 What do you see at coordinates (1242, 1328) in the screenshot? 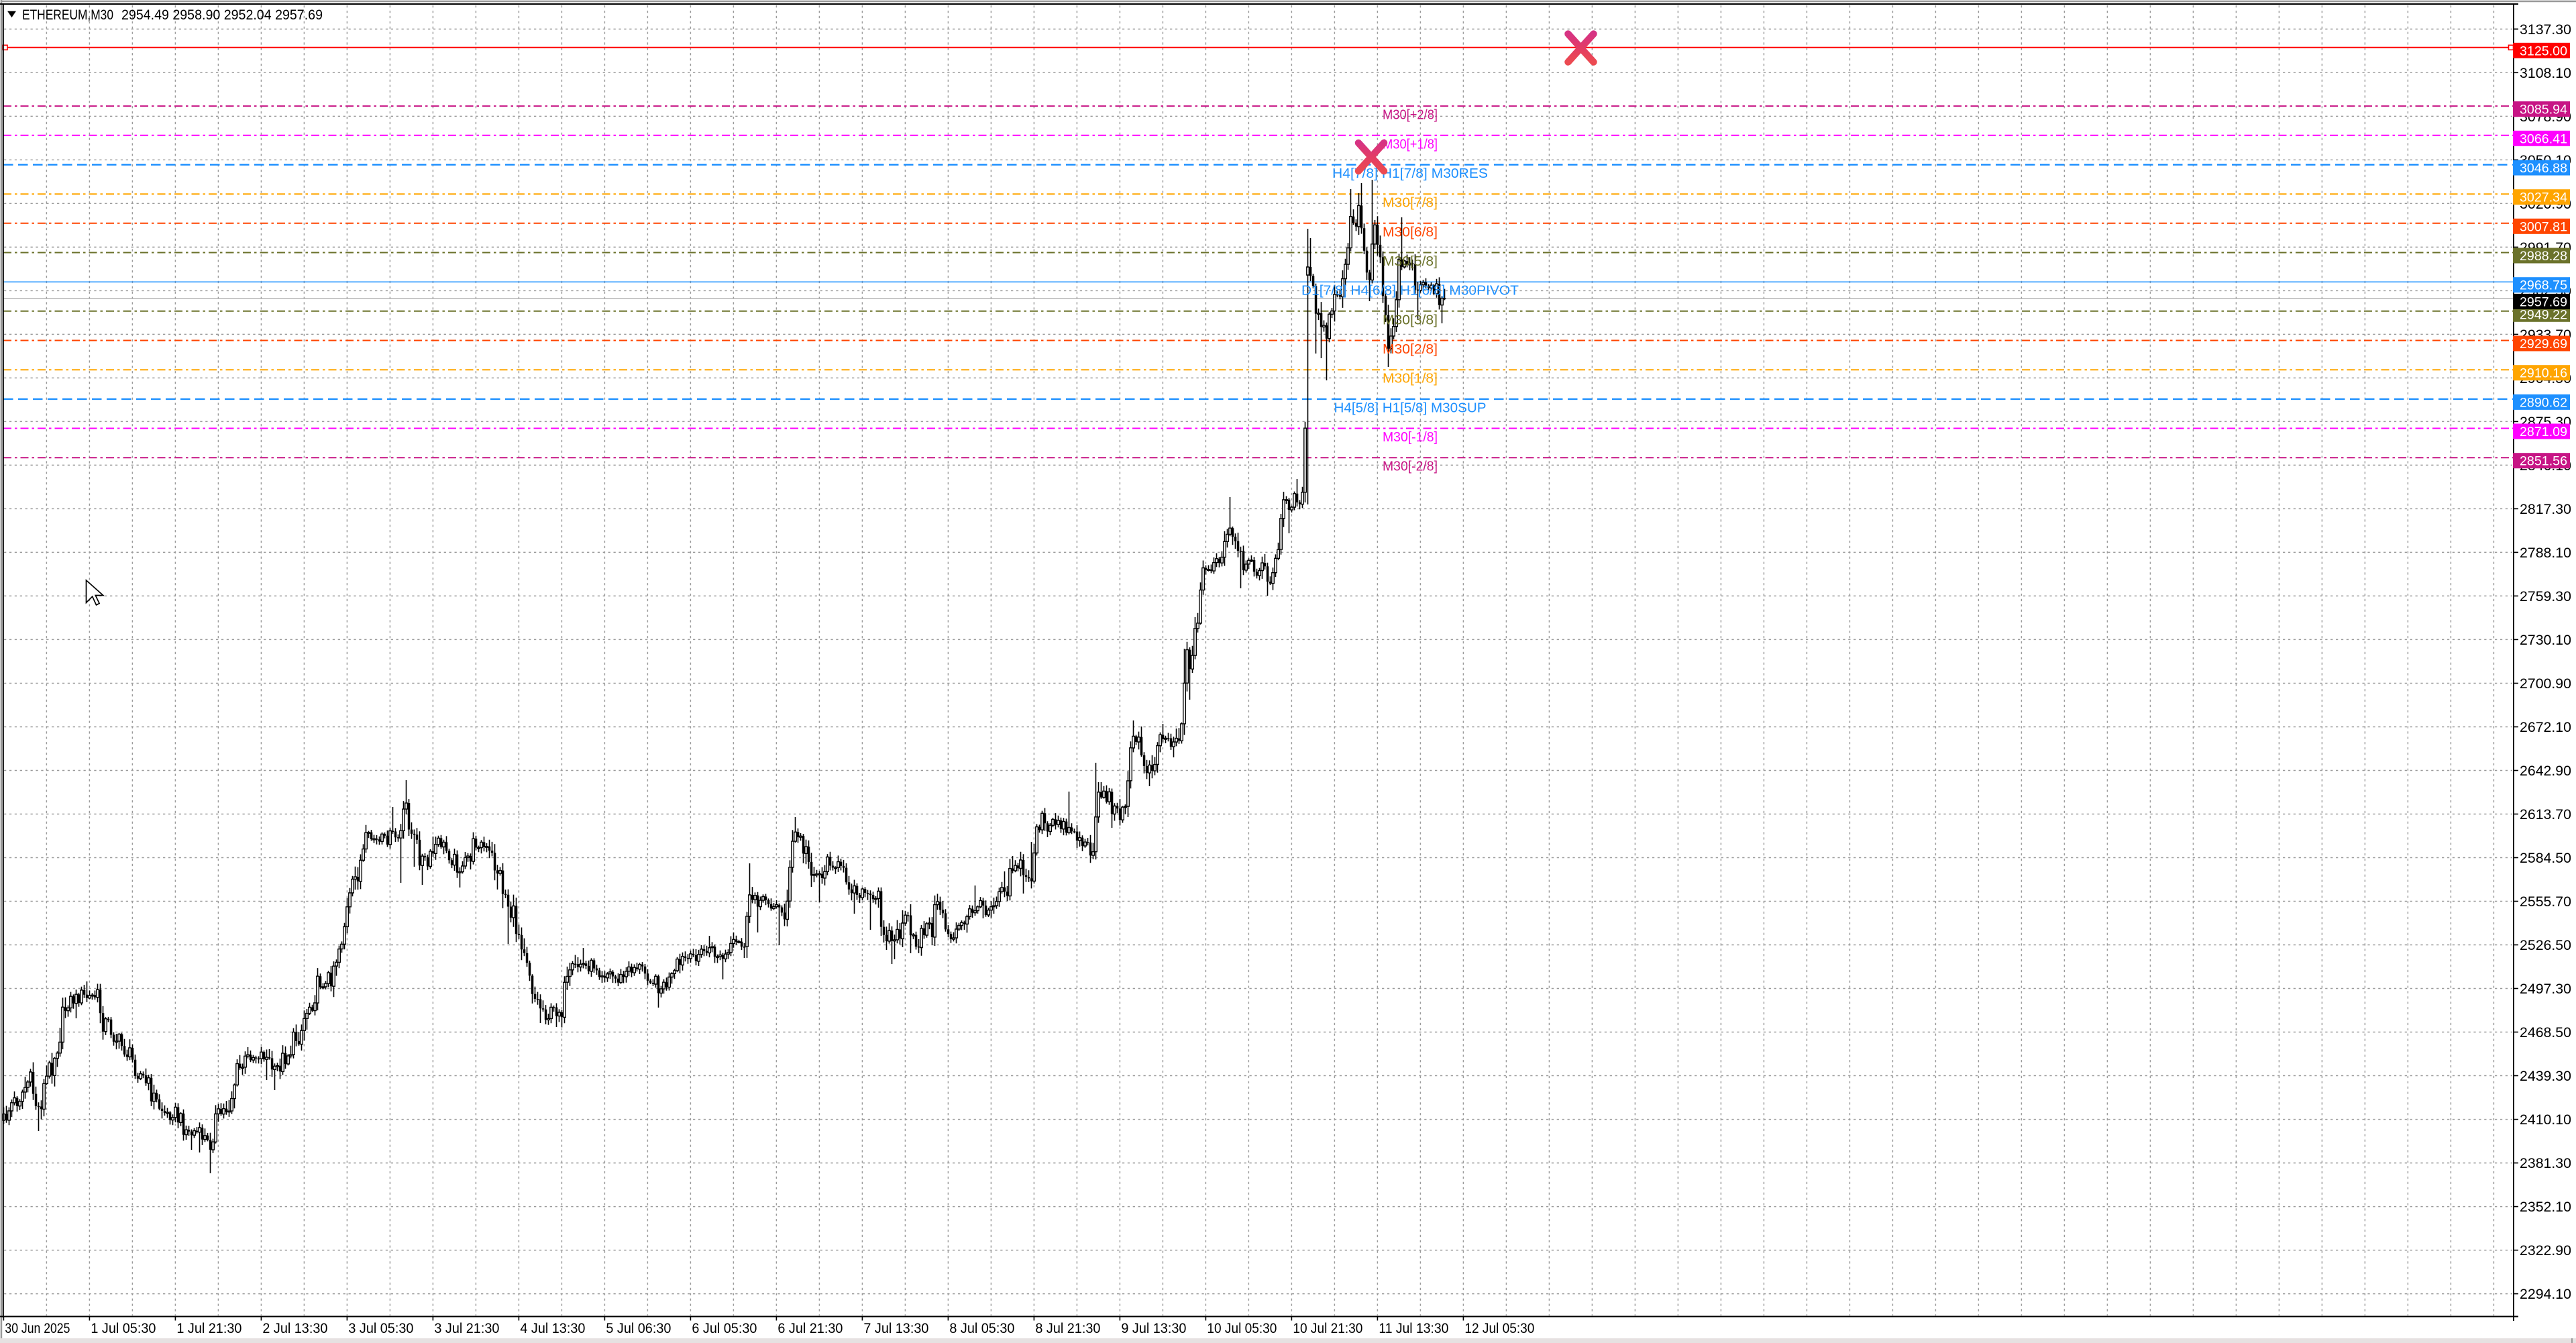
I see `svg-text: 10 Jul 05:30` at bounding box center [1242, 1328].